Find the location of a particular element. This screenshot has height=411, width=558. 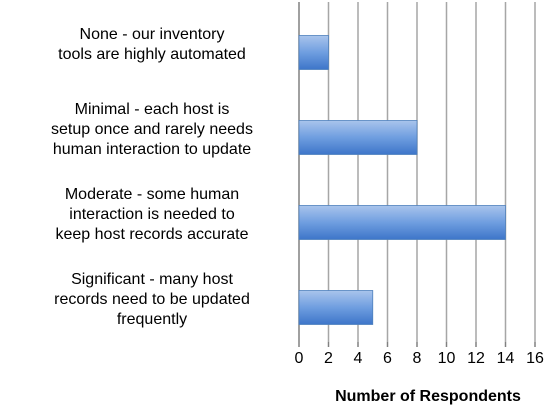

x-tick-label: 2 is located at coordinates (328, 358).